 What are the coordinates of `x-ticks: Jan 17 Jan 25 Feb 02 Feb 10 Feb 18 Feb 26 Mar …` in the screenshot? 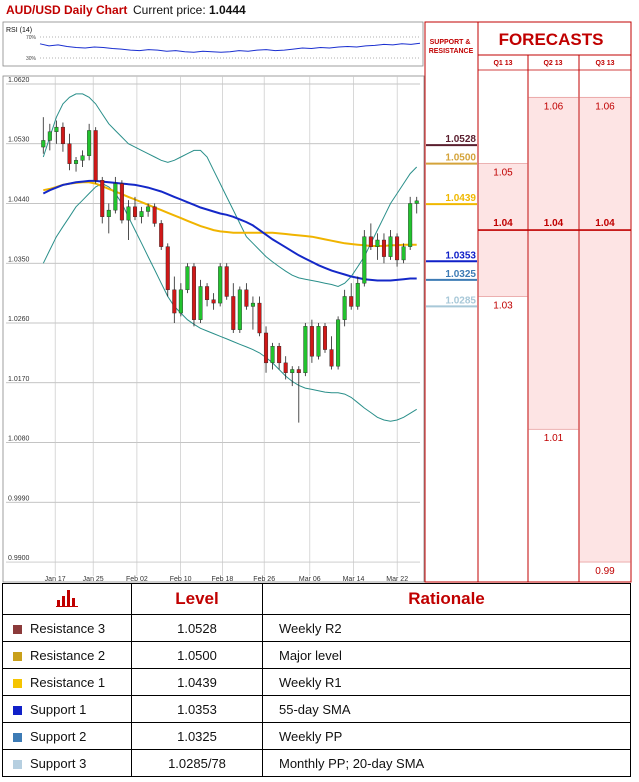 It's located at (227, 579).